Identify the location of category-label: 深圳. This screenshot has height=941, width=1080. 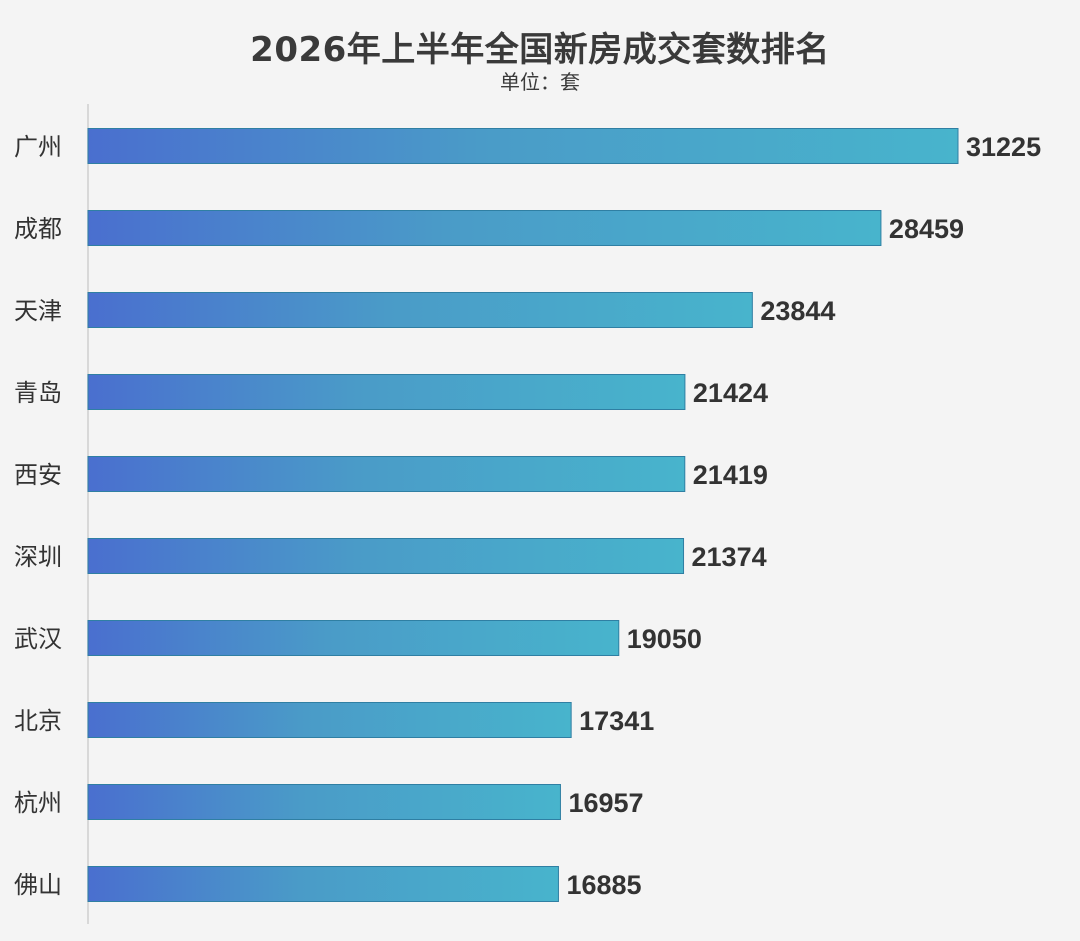
(38, 557).